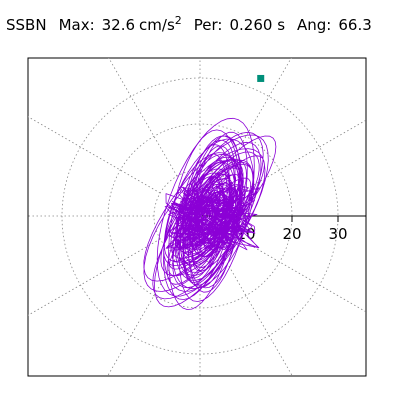 The width and height of the screenshot is (400, 400). Describe the element at coordinates (118, 25) in the screenshot. I see `max-value: 32.6` at that location.